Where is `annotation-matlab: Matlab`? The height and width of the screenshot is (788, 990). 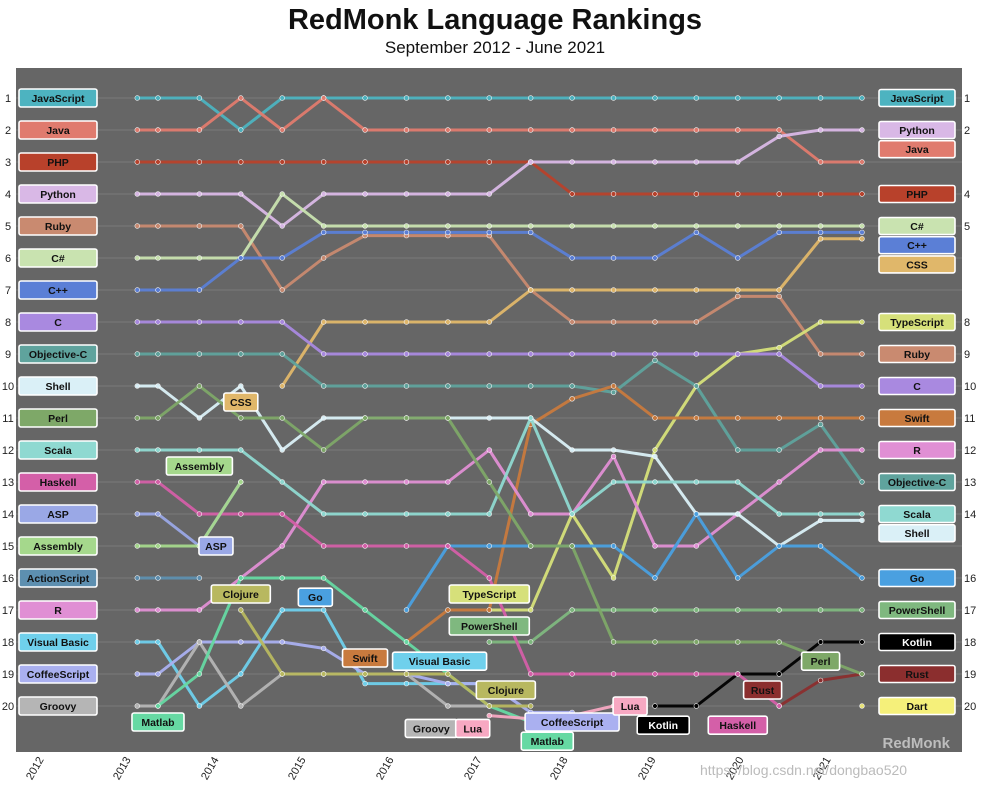 annotation-matlab: Matlab is located at coordinates (547, 741).